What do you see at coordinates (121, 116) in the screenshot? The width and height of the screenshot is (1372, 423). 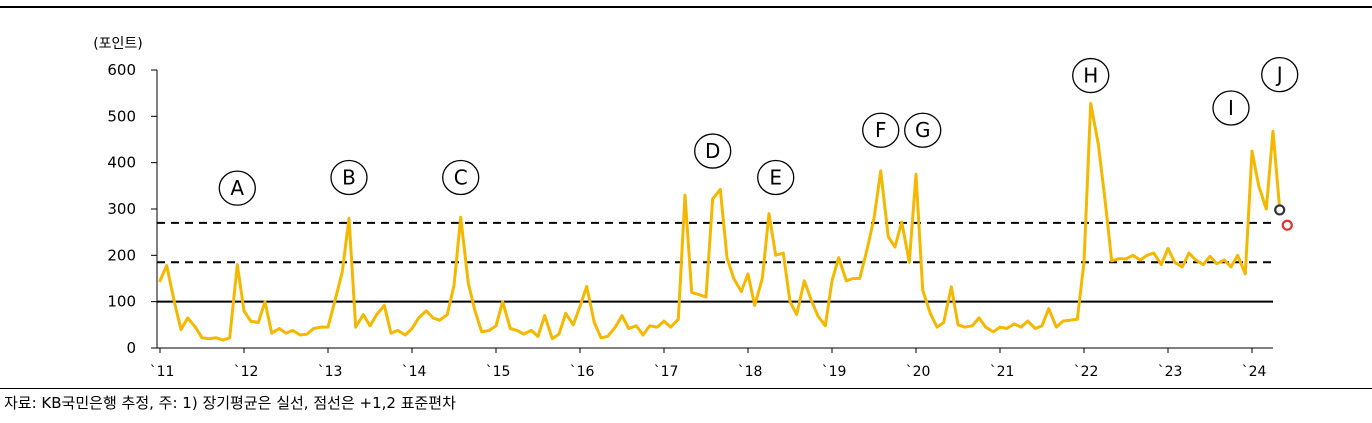 I see `y-tick-label: 500` at bounding box center [121, 116].